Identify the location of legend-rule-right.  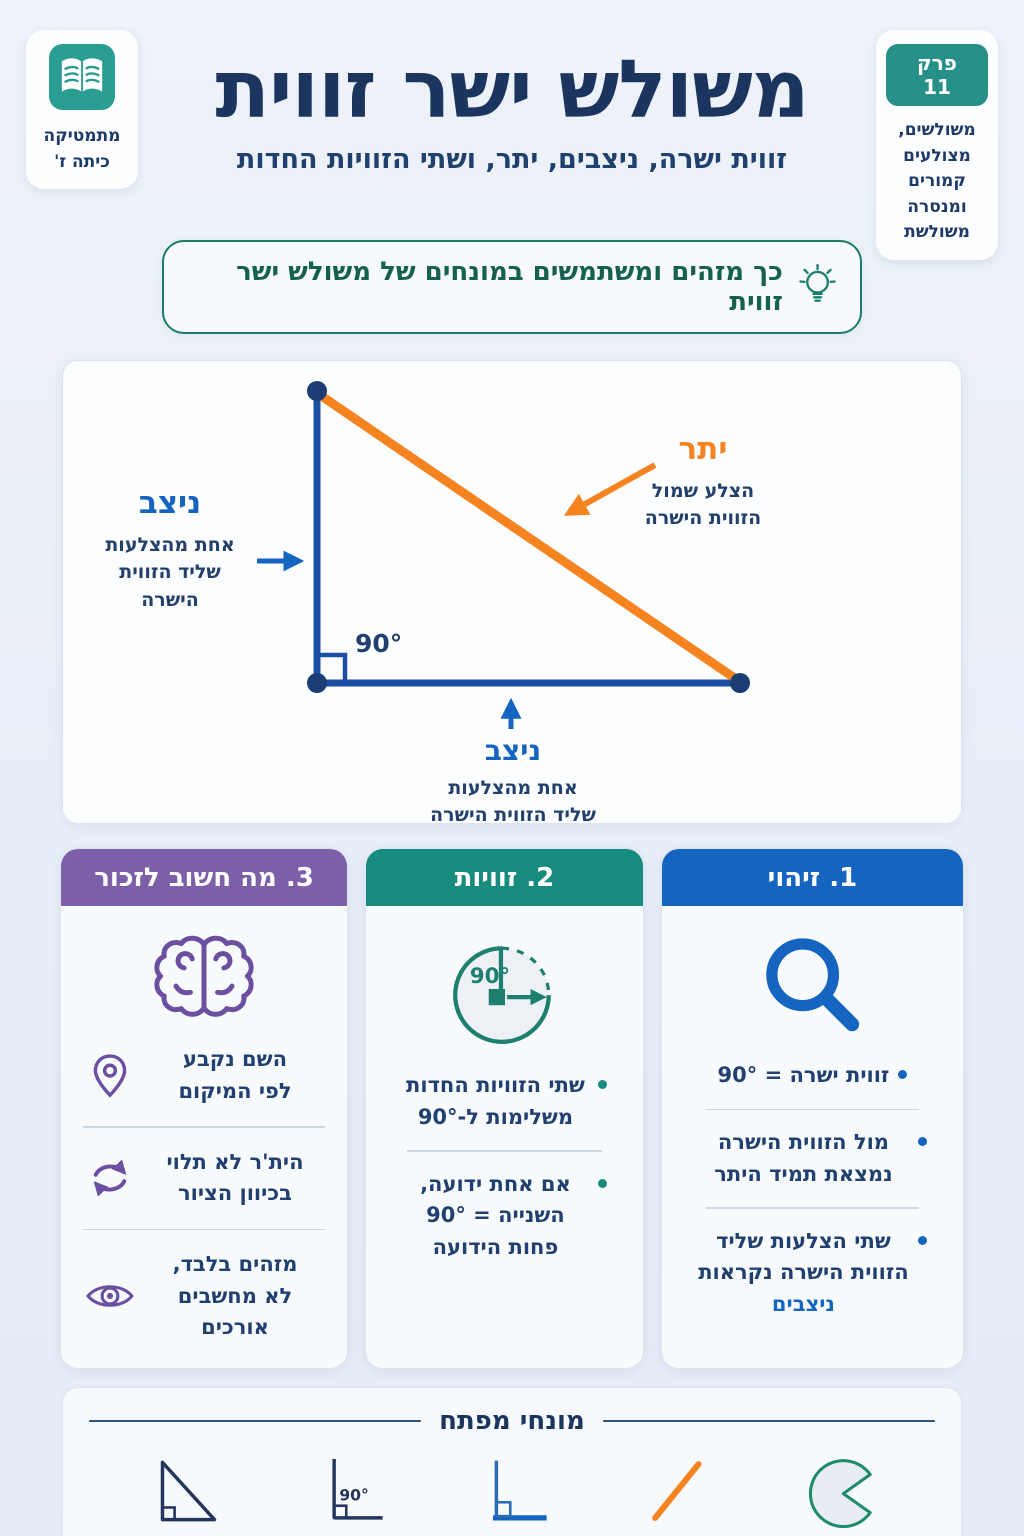
(768, 1420).